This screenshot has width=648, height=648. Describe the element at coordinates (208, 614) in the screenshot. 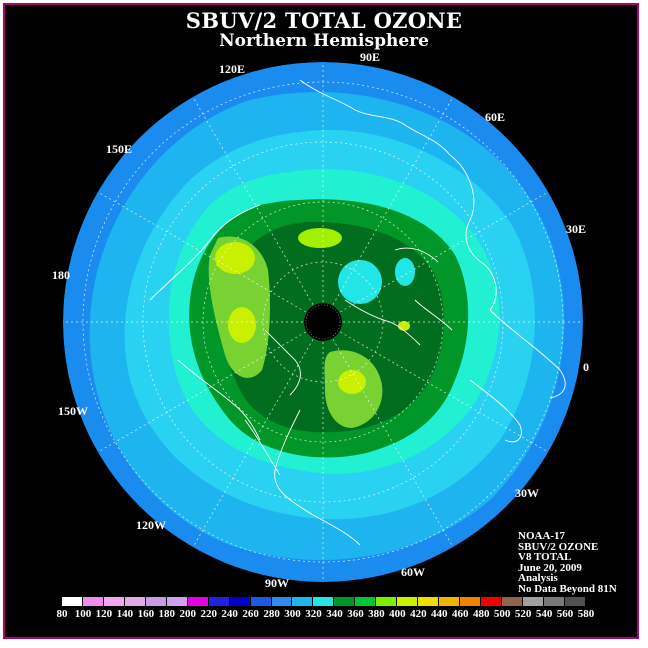

I see `legend-tick-label: 220` at that location.